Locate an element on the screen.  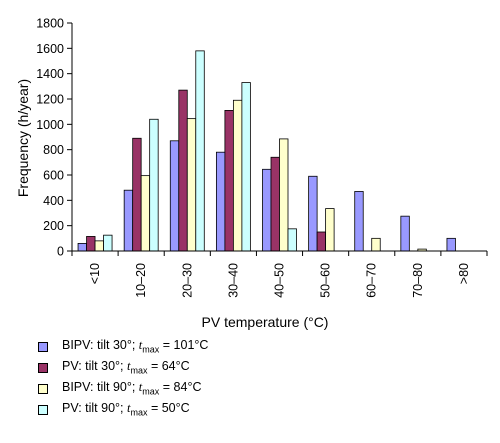
y-tick-label: 1000 is located at coordinates (50, 125).